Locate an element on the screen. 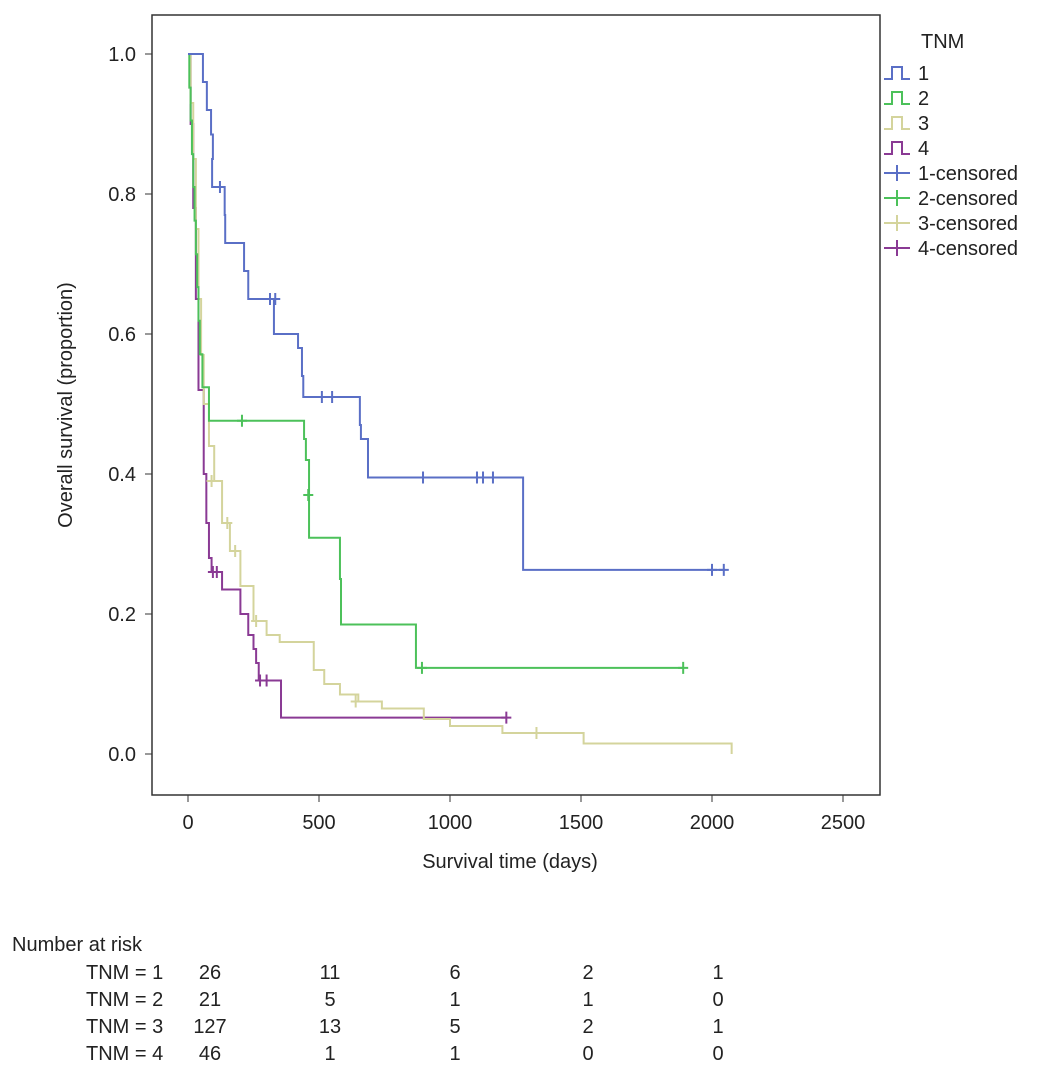 This screenshot has width=1063, height=1083. legend-label: 3-censored is located at coordinates (968, 224).